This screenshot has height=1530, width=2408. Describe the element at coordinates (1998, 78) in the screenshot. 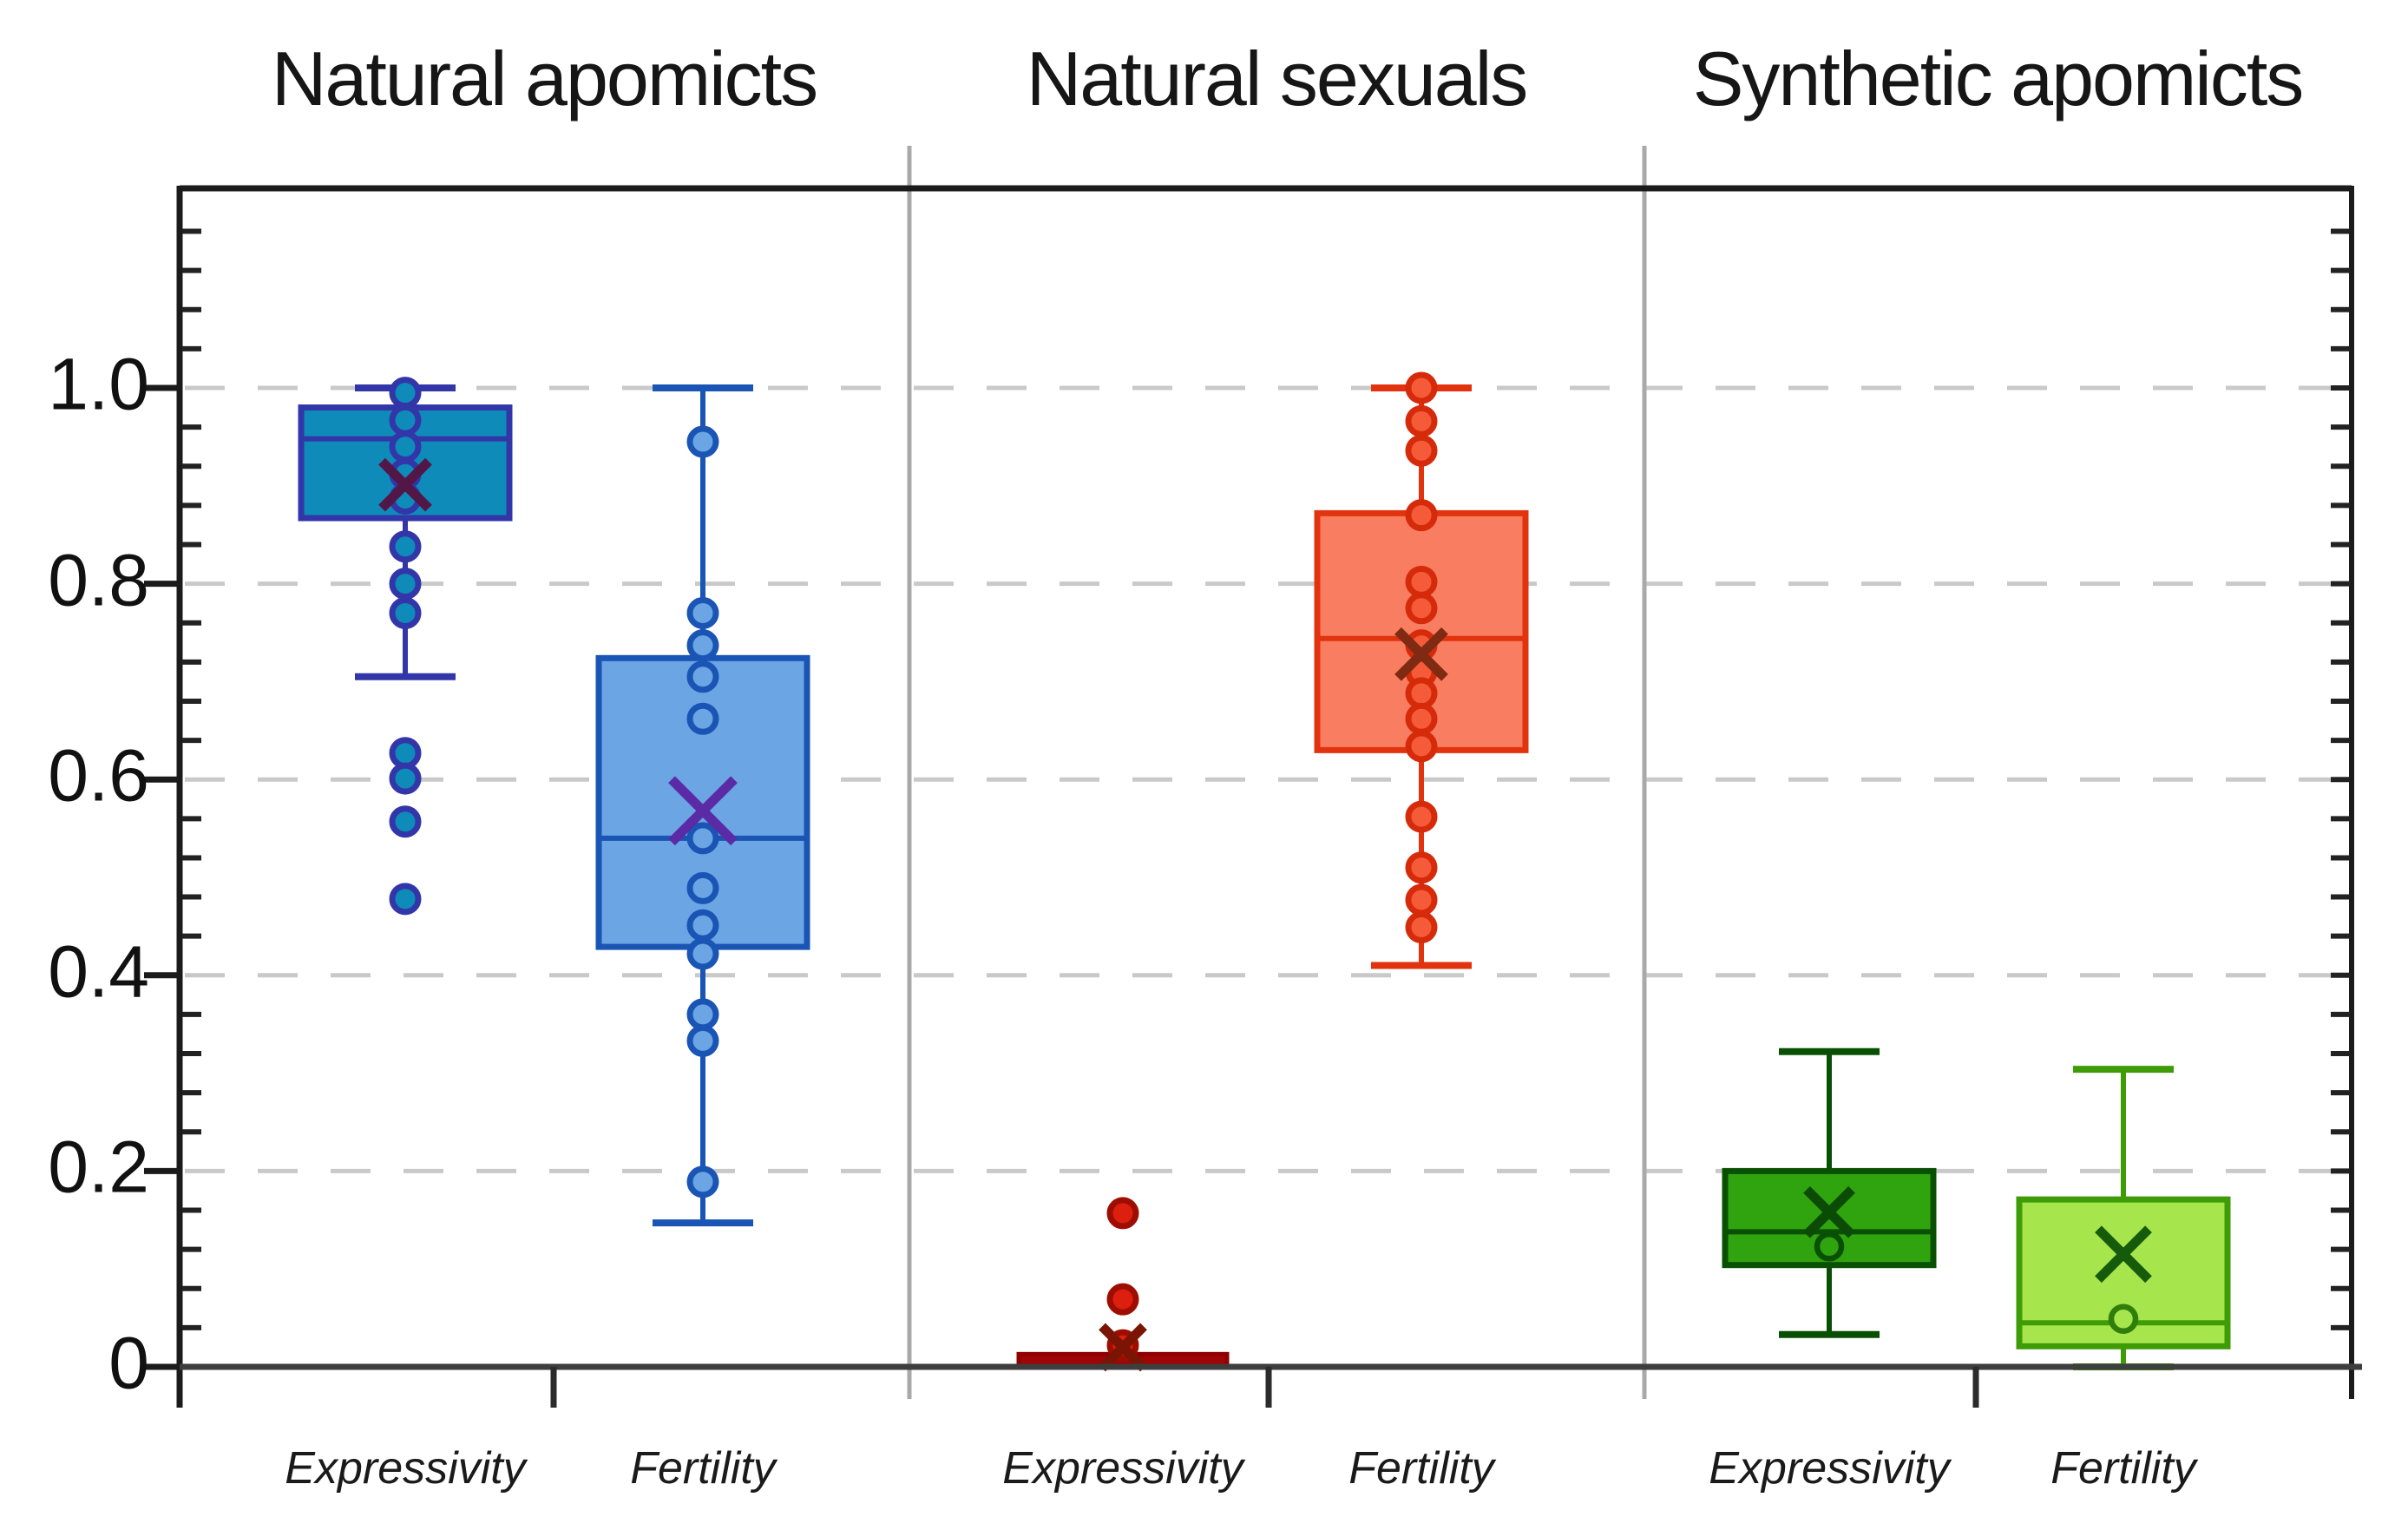

I see `panel-title-synthetic-apomicts: Synthetic apomicts` at that location.